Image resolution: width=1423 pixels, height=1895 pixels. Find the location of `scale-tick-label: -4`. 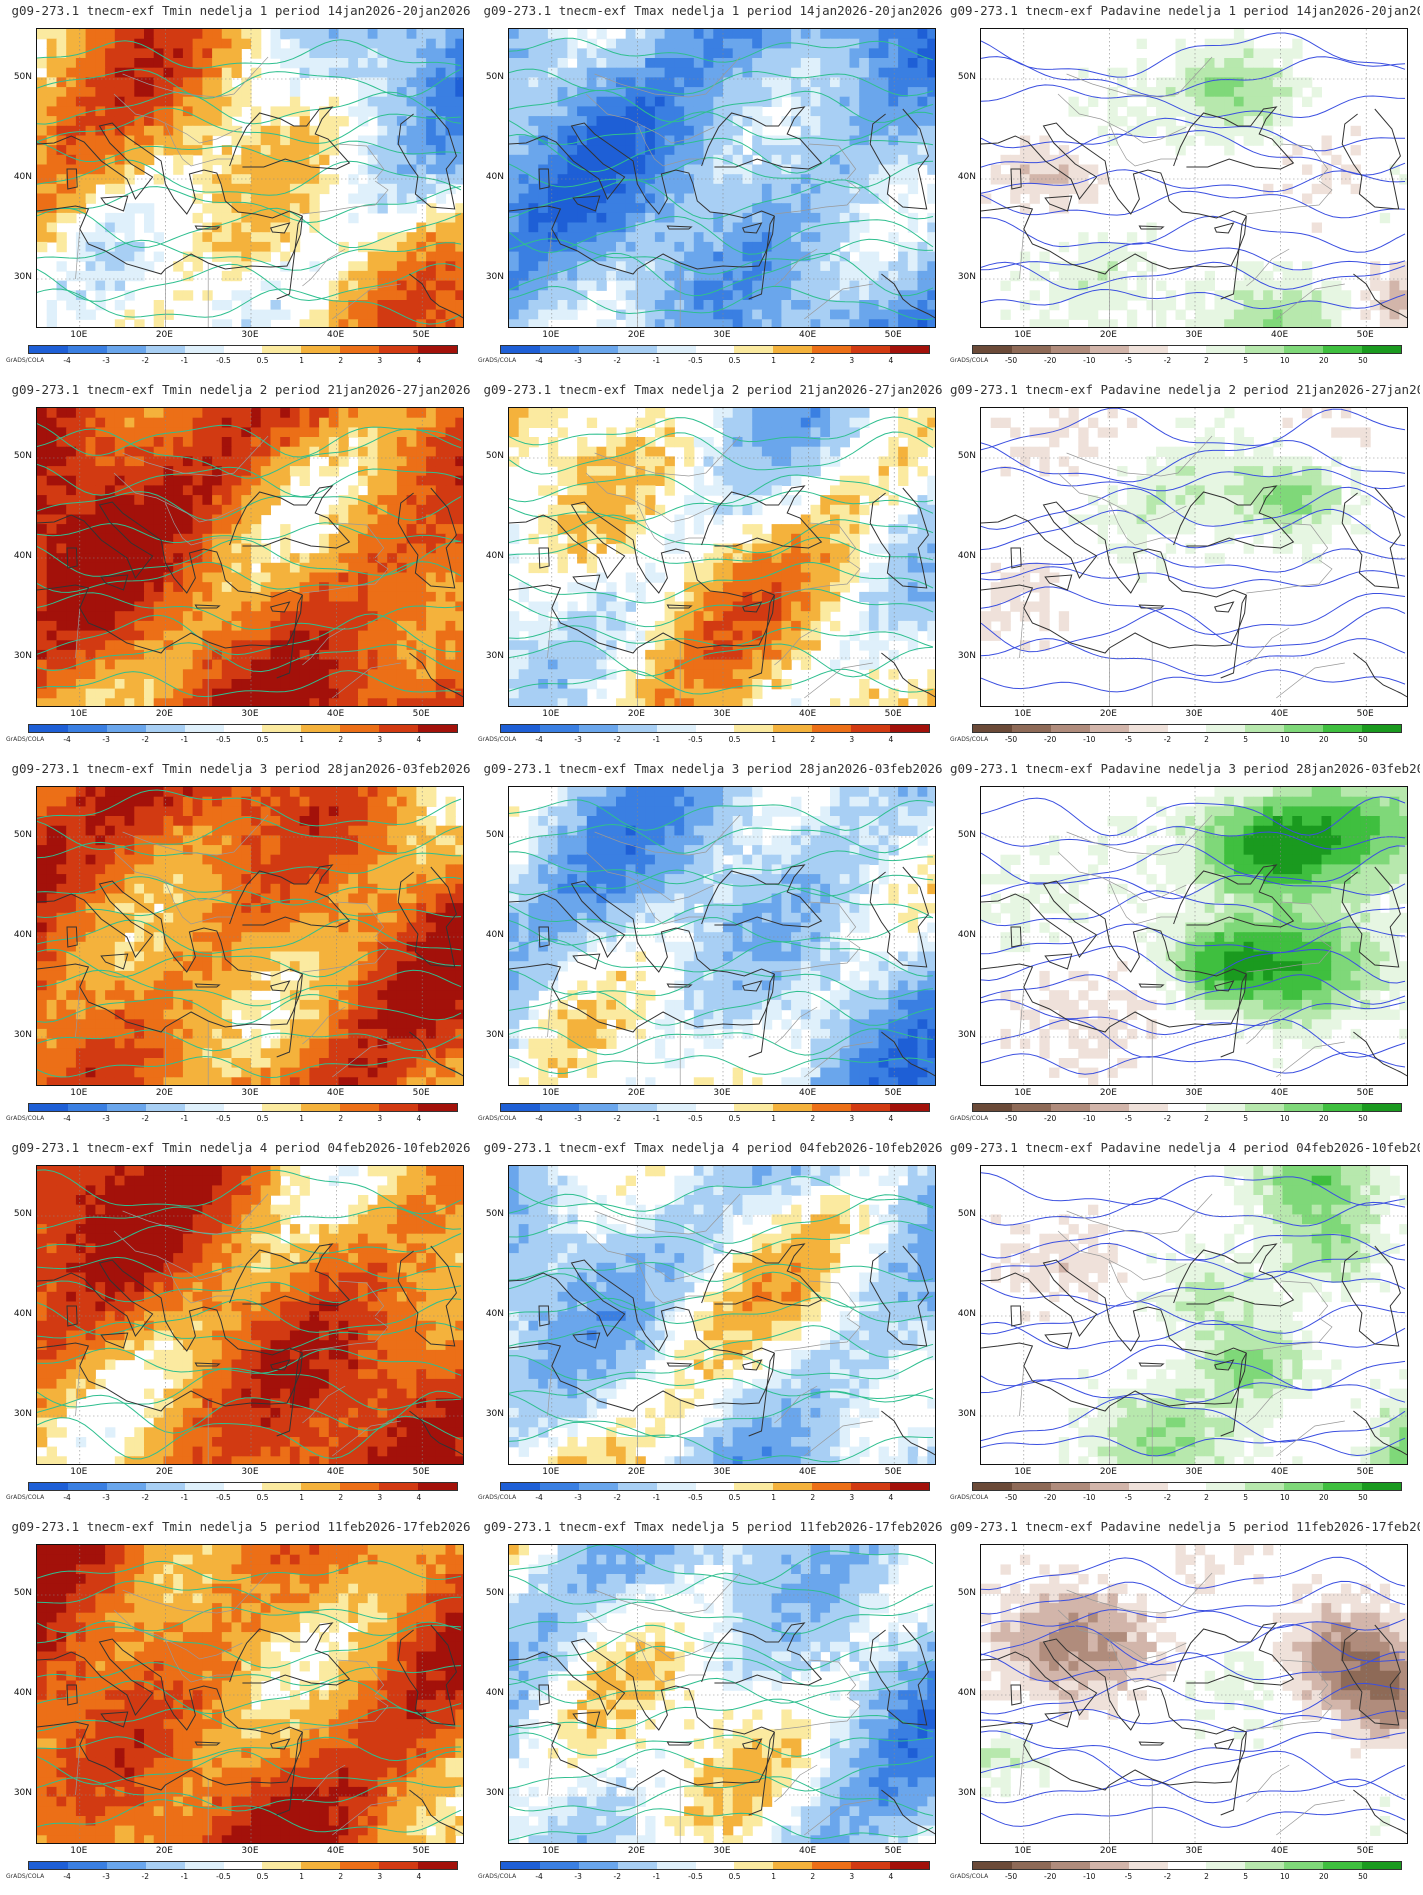

scale-tick-label: -4 is located at coordinates (67, 360).